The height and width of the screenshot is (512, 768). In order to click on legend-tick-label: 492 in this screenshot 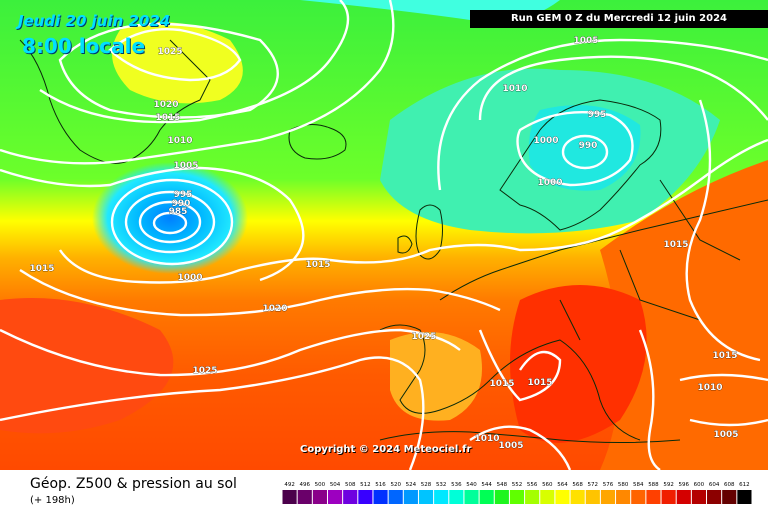, I will do `click(289, 485)`.